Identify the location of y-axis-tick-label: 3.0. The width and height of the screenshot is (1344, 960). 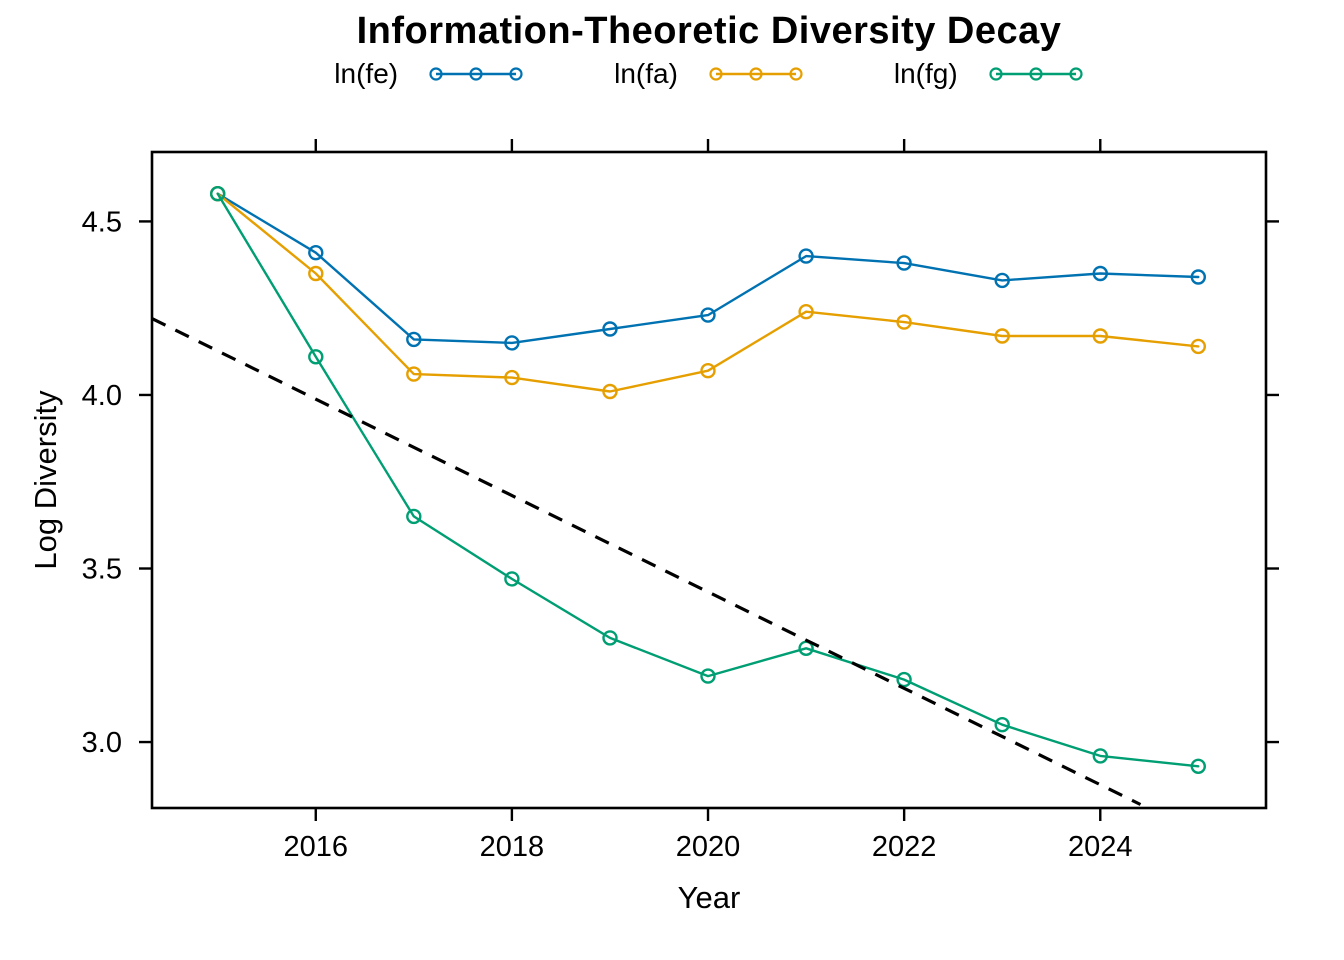
(102, 743).